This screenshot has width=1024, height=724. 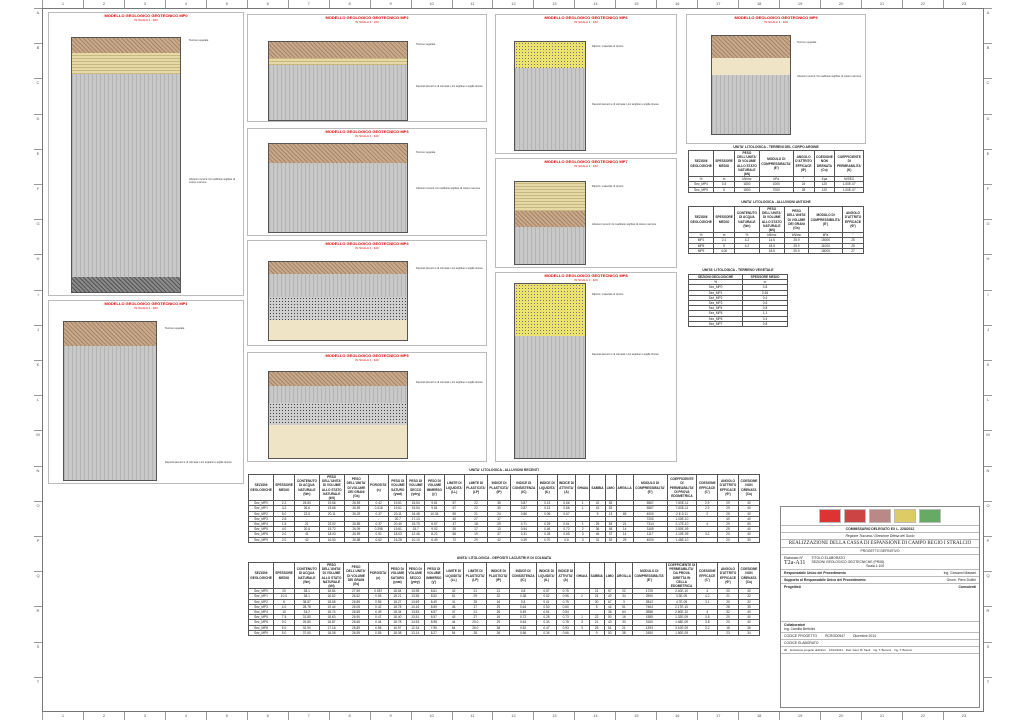 What do you see at coordinates (988, 518) in the screenshot?
I see `ruler-row-label: O` at bounding box center [988, 518].